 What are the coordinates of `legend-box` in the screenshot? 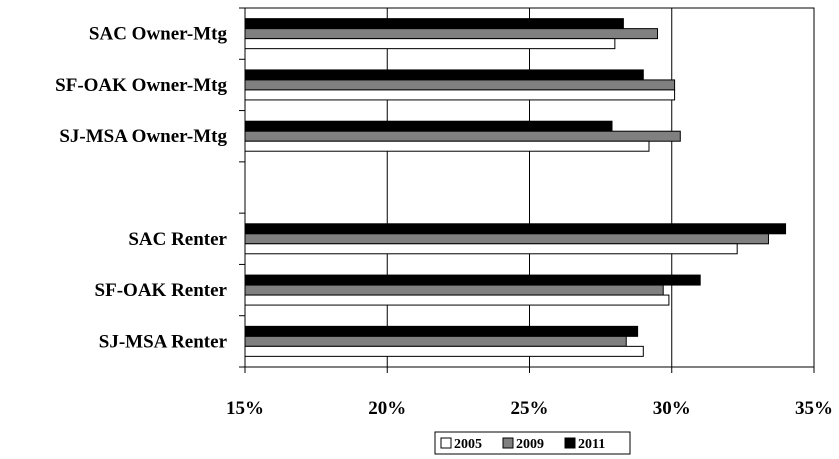 It's located at (532, 443).